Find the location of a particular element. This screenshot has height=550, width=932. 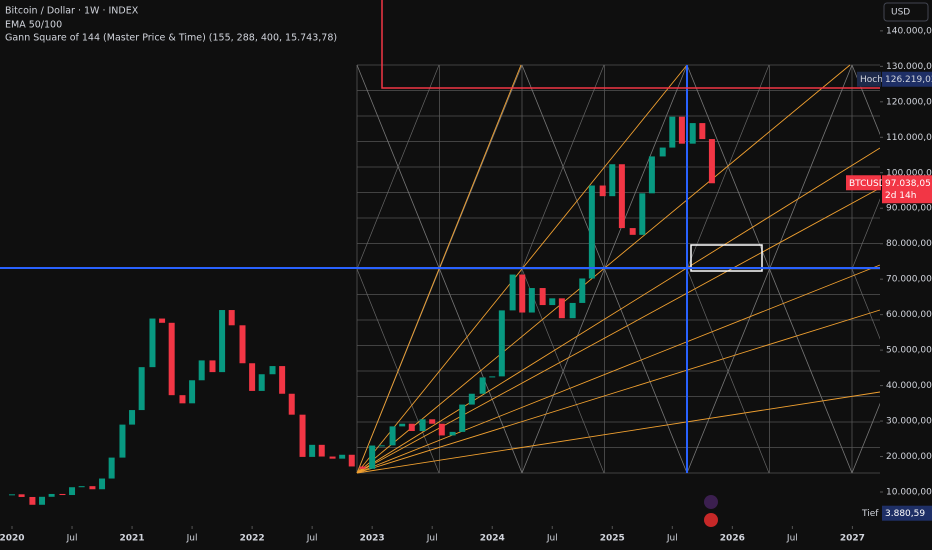

last-price-box is located at coordinates (907, 189).